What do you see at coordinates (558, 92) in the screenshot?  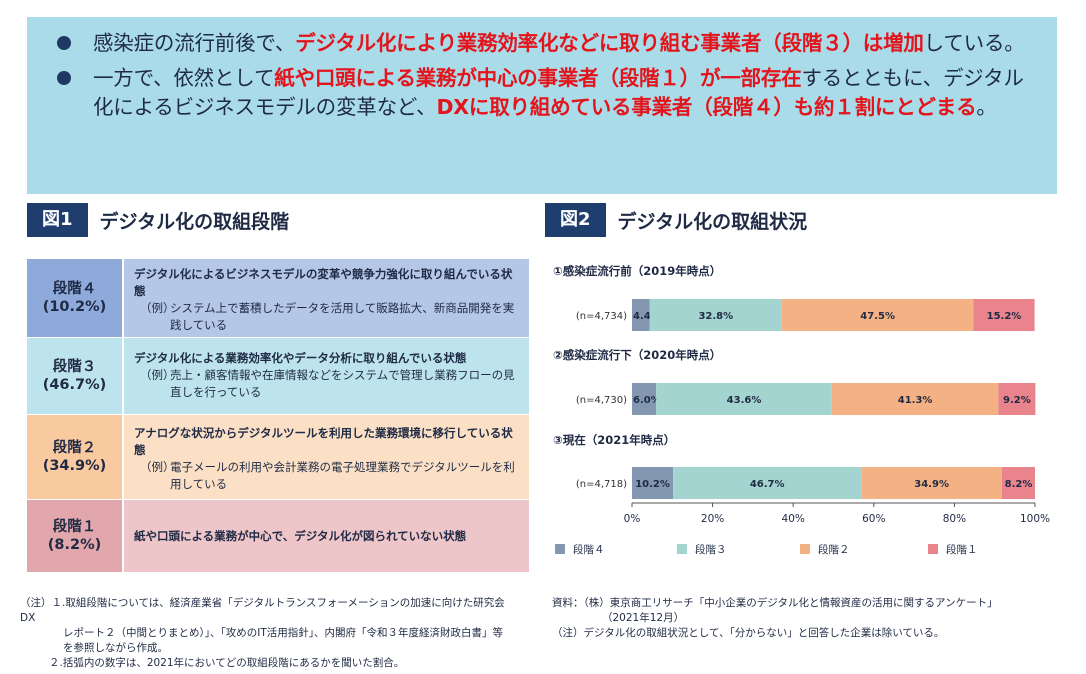 I see `summary-text: するとともに、デジタル化によるビジネスモデルの変革など、` at bounding box center [558, 92].